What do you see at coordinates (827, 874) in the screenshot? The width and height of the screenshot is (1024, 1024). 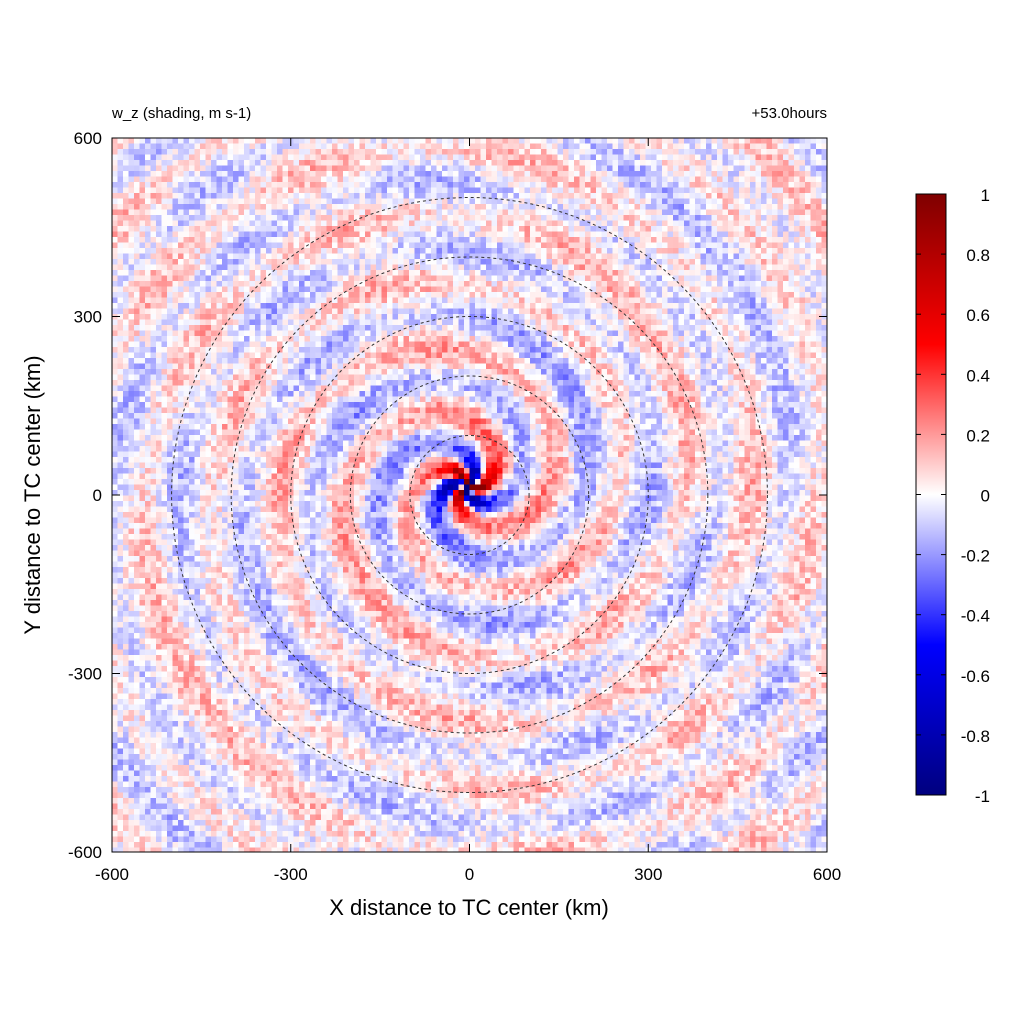 I see `x-tick-label: 600` at bounding box center [827, 874].